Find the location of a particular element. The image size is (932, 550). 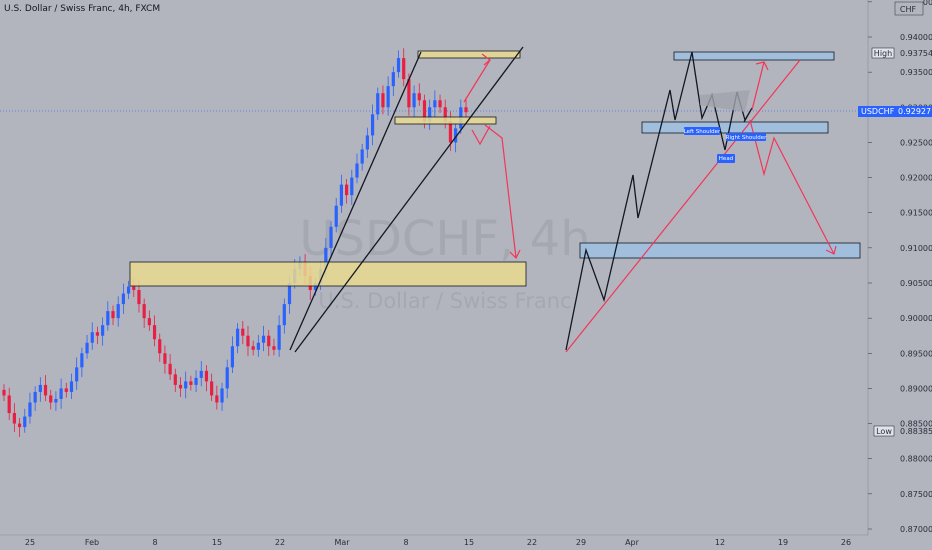

x-tick-label: Apr is located at coordinates (632, 542).